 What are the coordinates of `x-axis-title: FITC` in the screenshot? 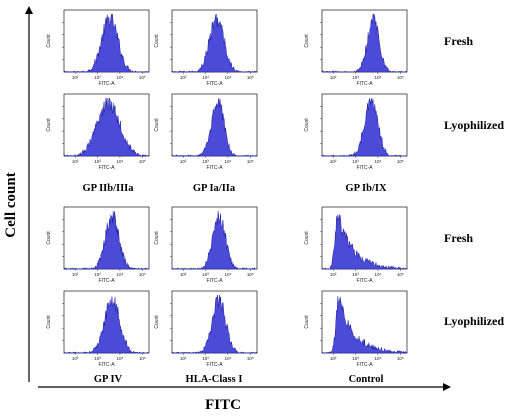 It's located at (223, 405).